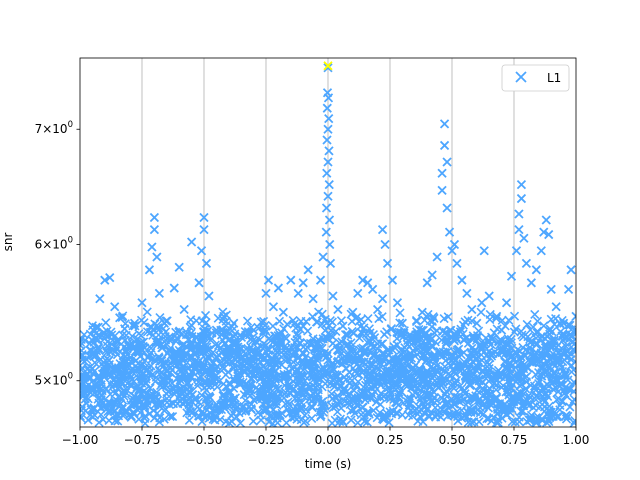 Image resolution: width=640 pixels, height=480 pixels. I want to click on x-tick-label: 0.50, so click(452, 440).